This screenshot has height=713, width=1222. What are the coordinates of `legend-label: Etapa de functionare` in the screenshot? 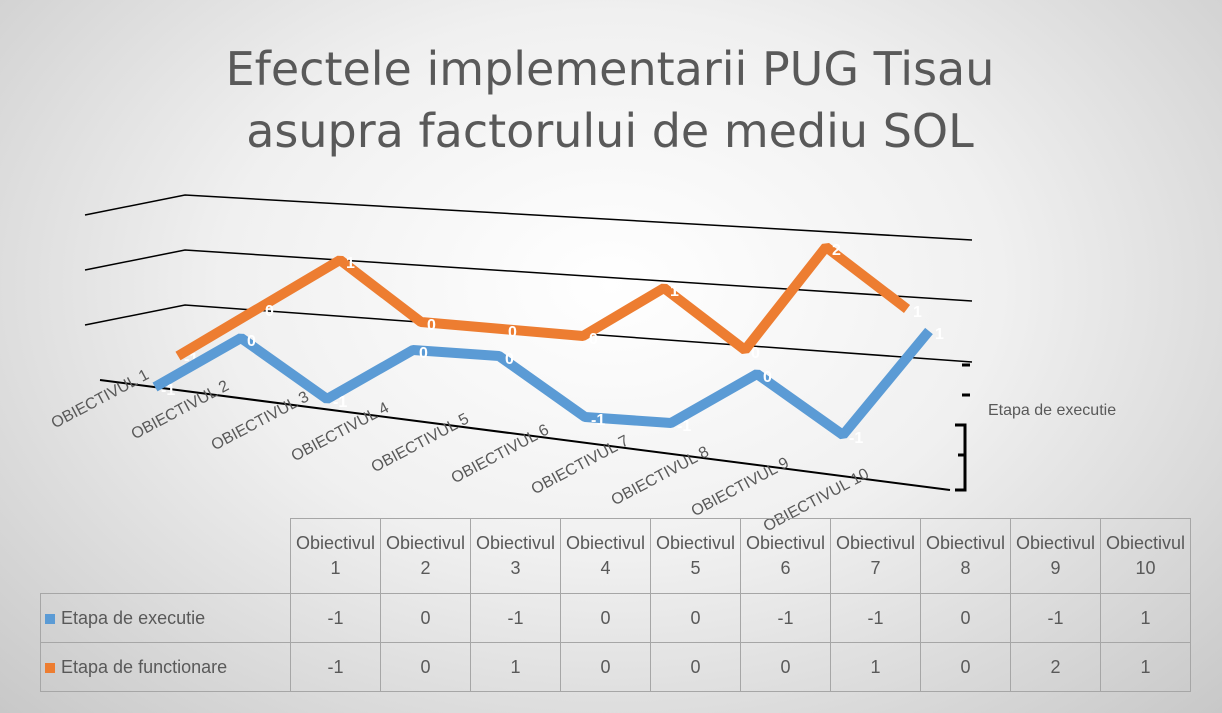 It's located at (144, 666).